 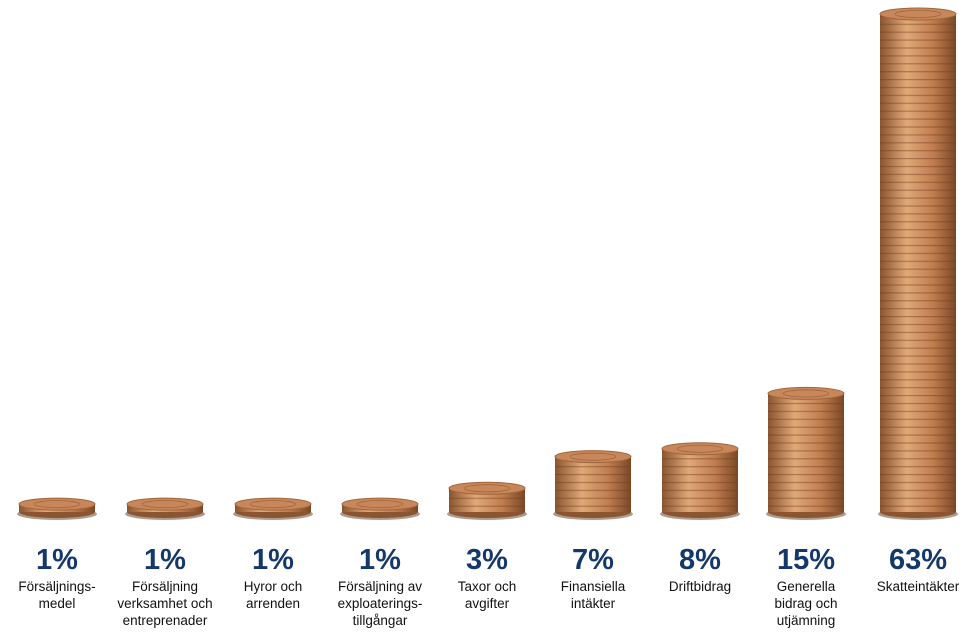 What do you see at coordinates (806, 603) in the screenshot?
I see `category-label: Generella bidrag och utjämning` at bounding box center [806, 603].